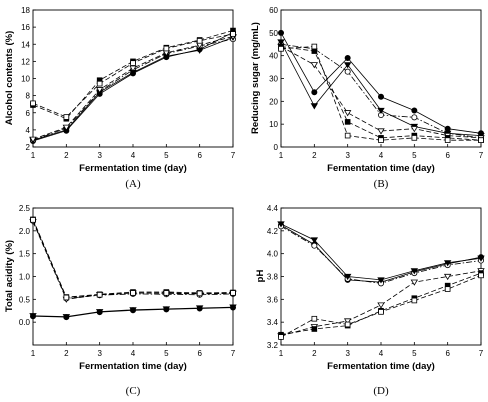 This screenshot has height=402, width=488. What do you see at coordinates (273, 299) in the screenshot?
I see `y-tick-label: 3.6` at bounding box center [273, 299].